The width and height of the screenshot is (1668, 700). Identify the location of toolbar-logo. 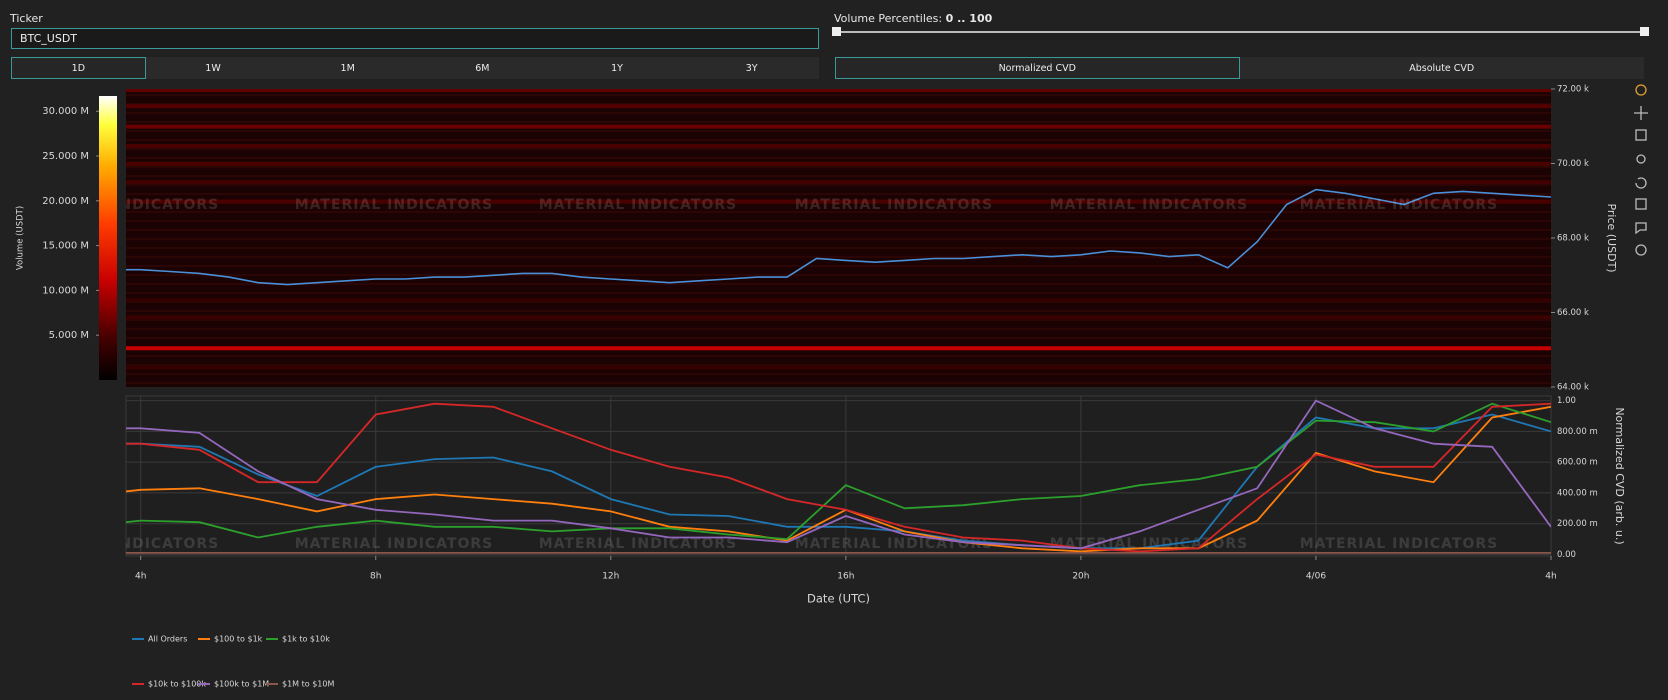
(1641, 90).